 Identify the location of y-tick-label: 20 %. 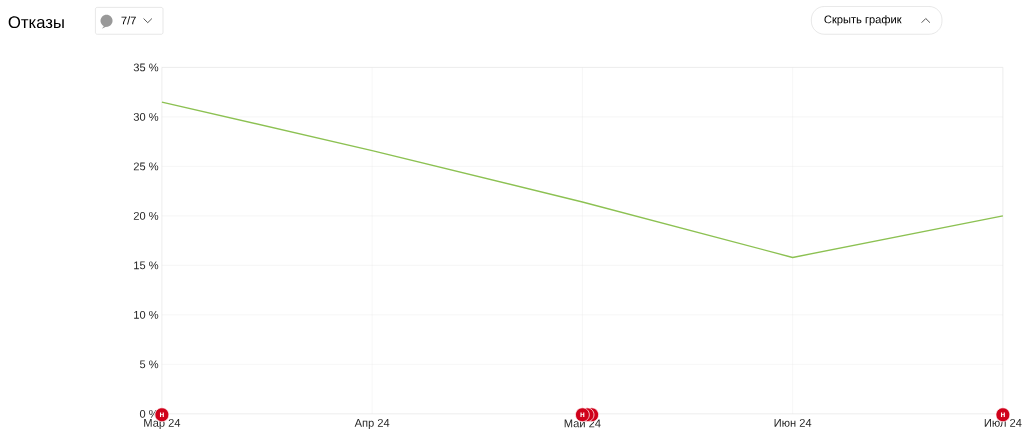
(146, 216).